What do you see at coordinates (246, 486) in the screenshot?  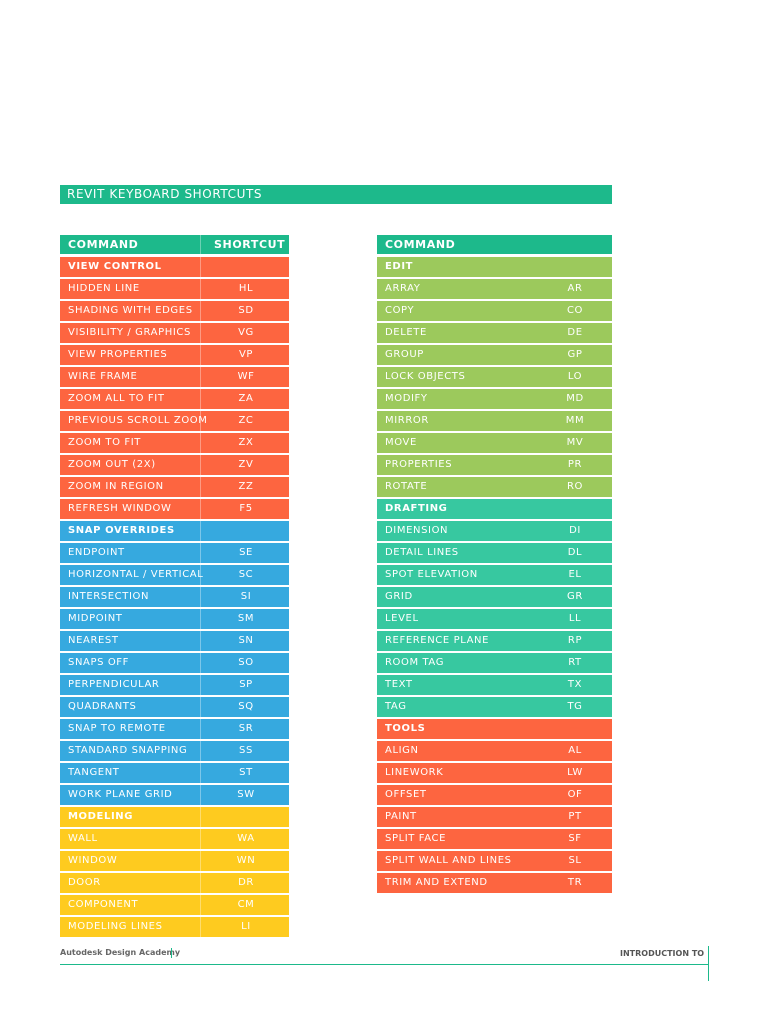 I see `shortcut-key: ZZ` at bounding box center [246, 486].